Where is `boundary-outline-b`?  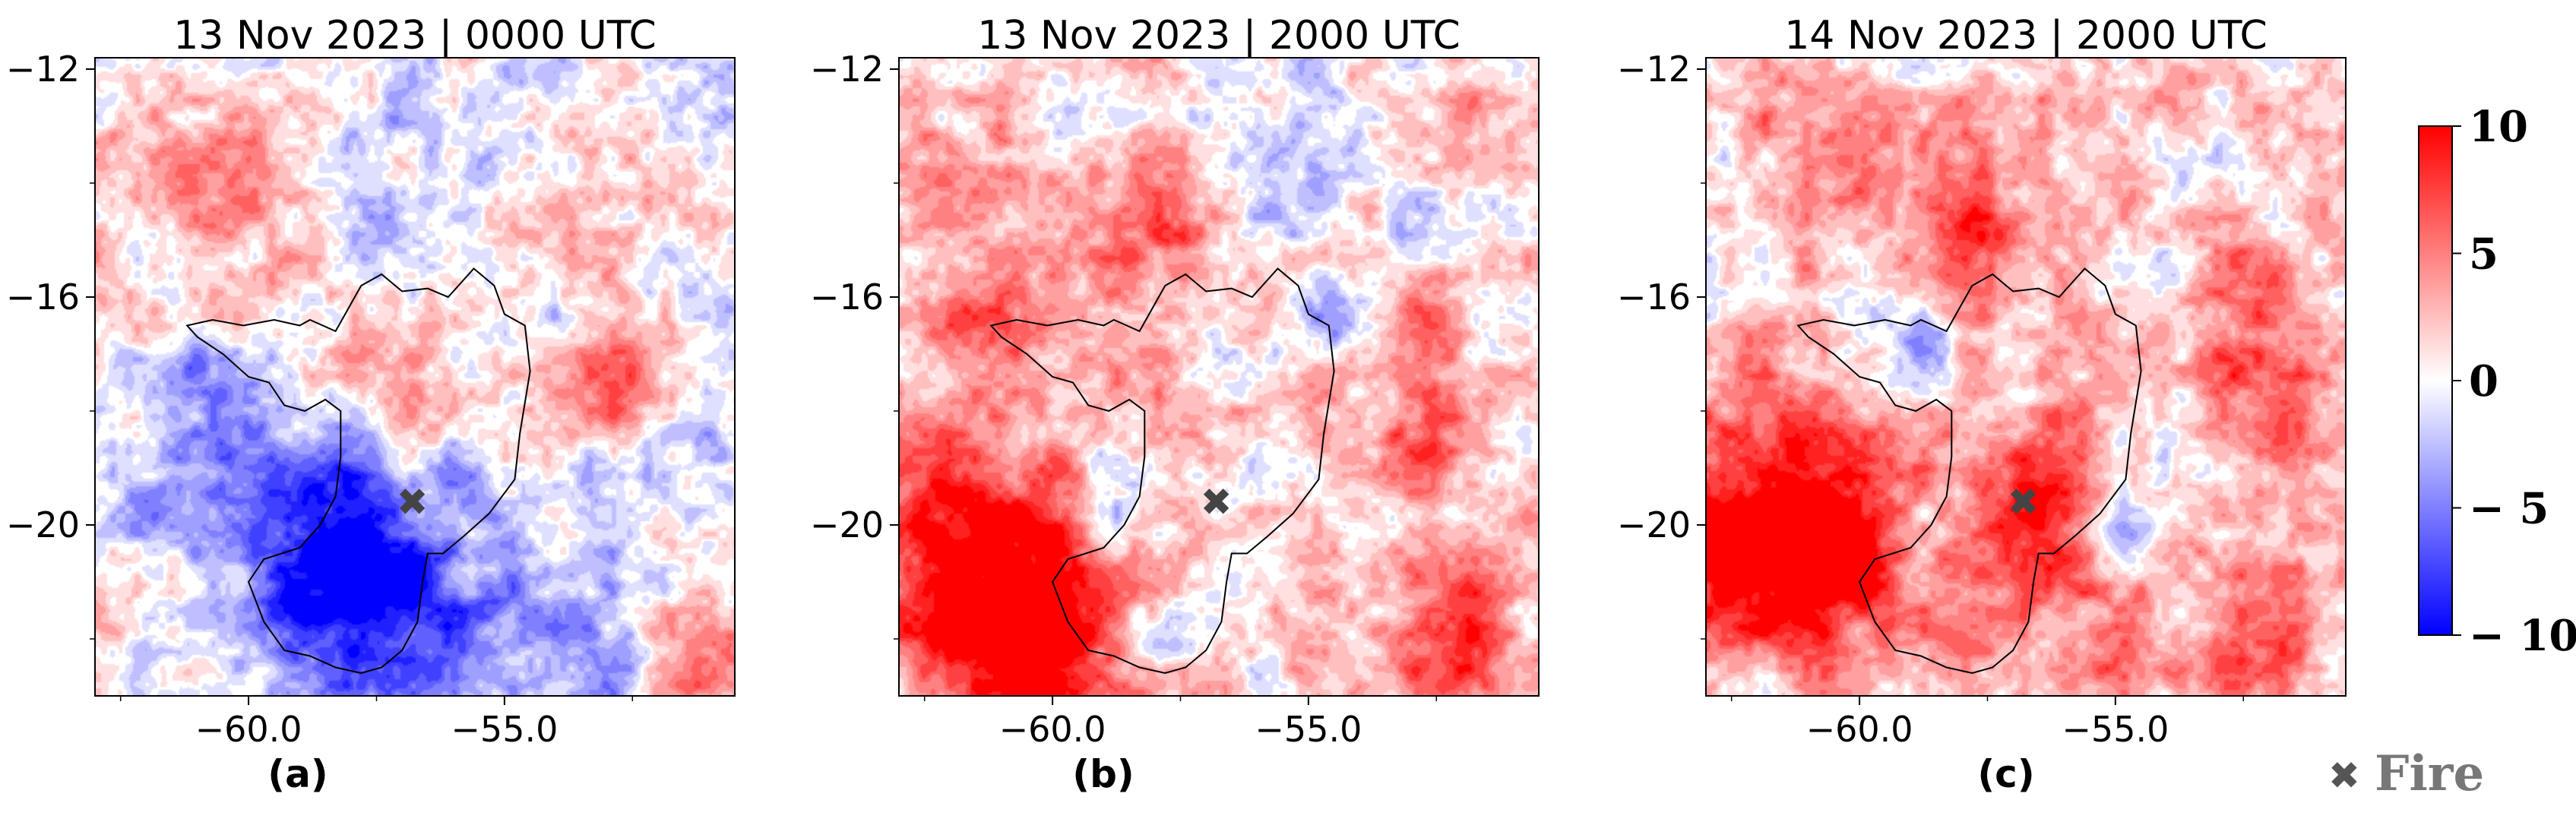 boundary-outline-b is located at coordinates (1162, 471).